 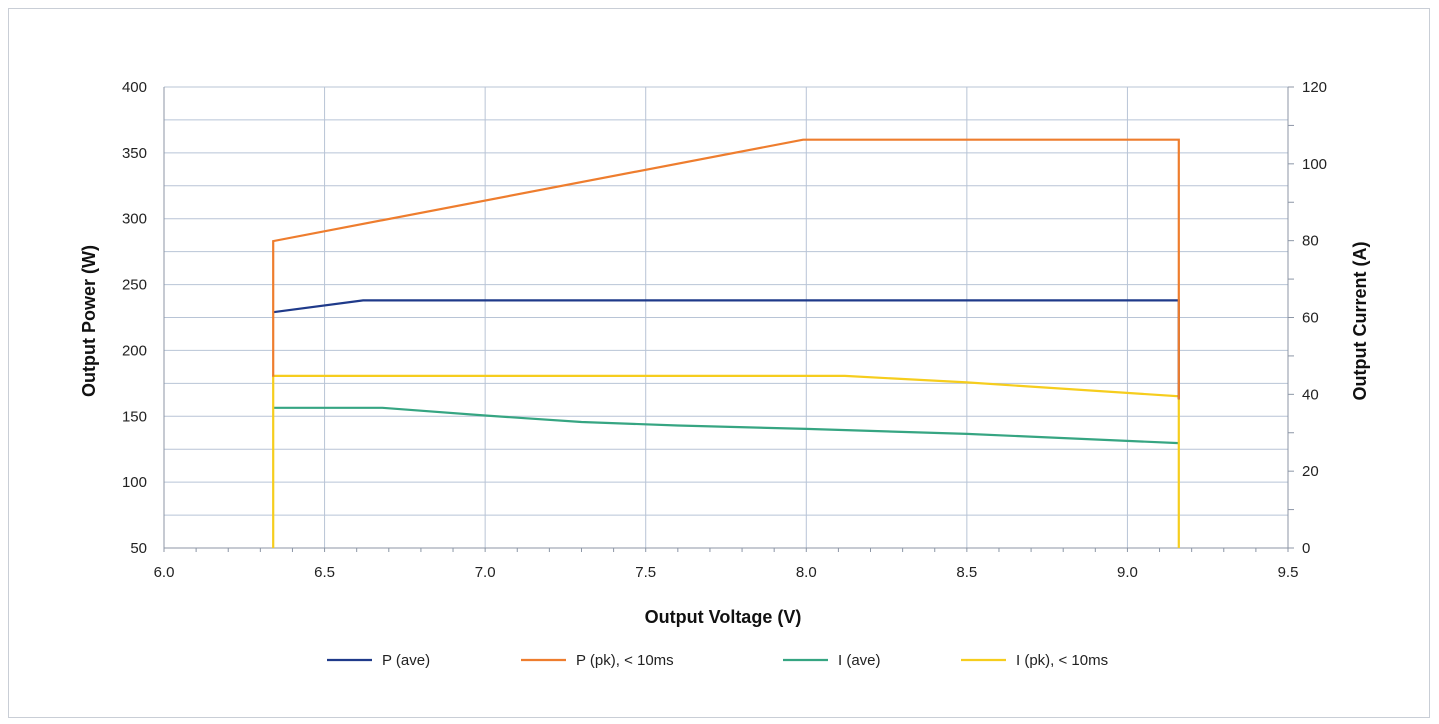 I want to click on legend-label-p-ave: P (ave), so click(x=406, y=660).